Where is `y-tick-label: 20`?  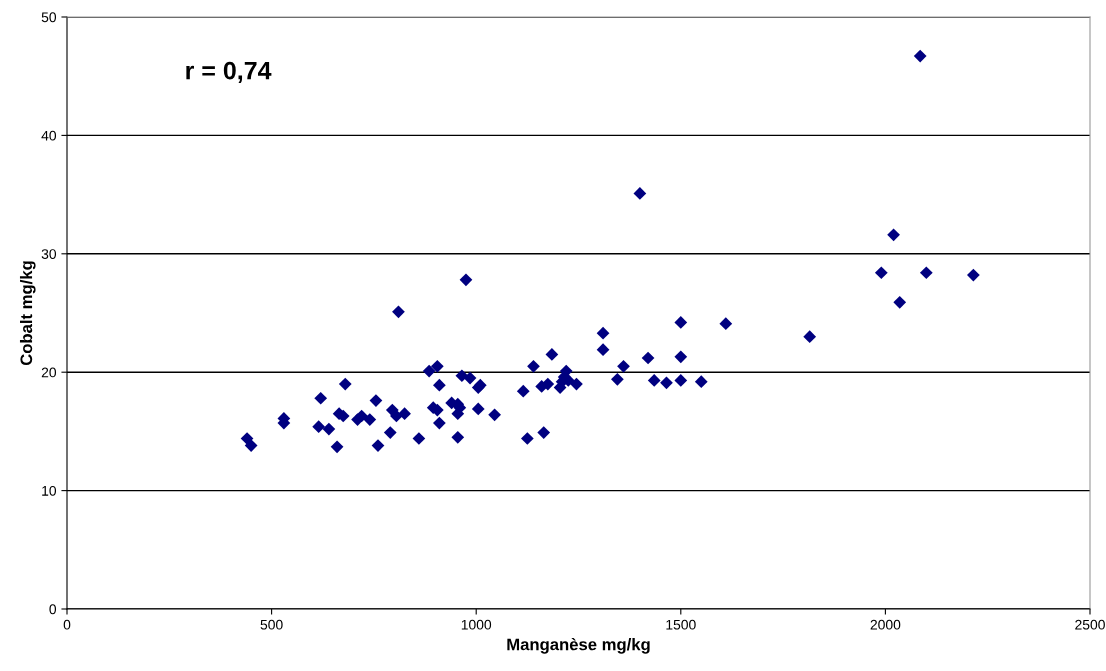
y-tick-label: 20 is located at coordinates (49, 372).